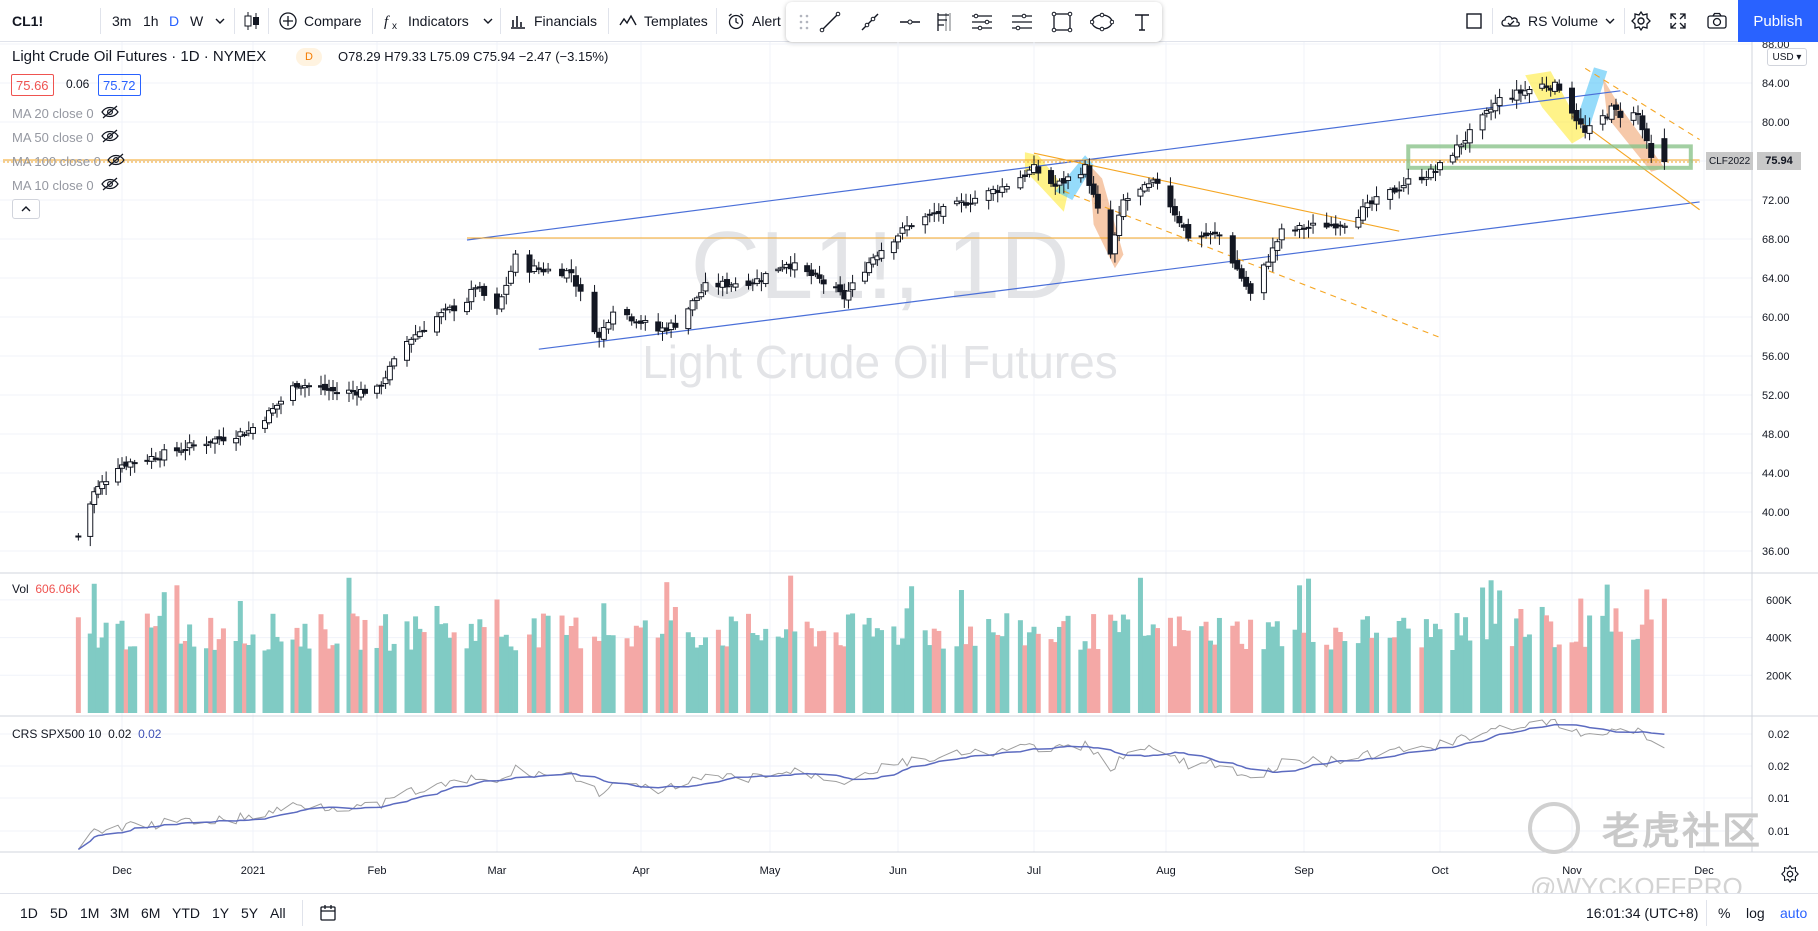 The width and height of the screenshot is (1818, 931). I want to click on interval-d-button: D, so click(174, 21).